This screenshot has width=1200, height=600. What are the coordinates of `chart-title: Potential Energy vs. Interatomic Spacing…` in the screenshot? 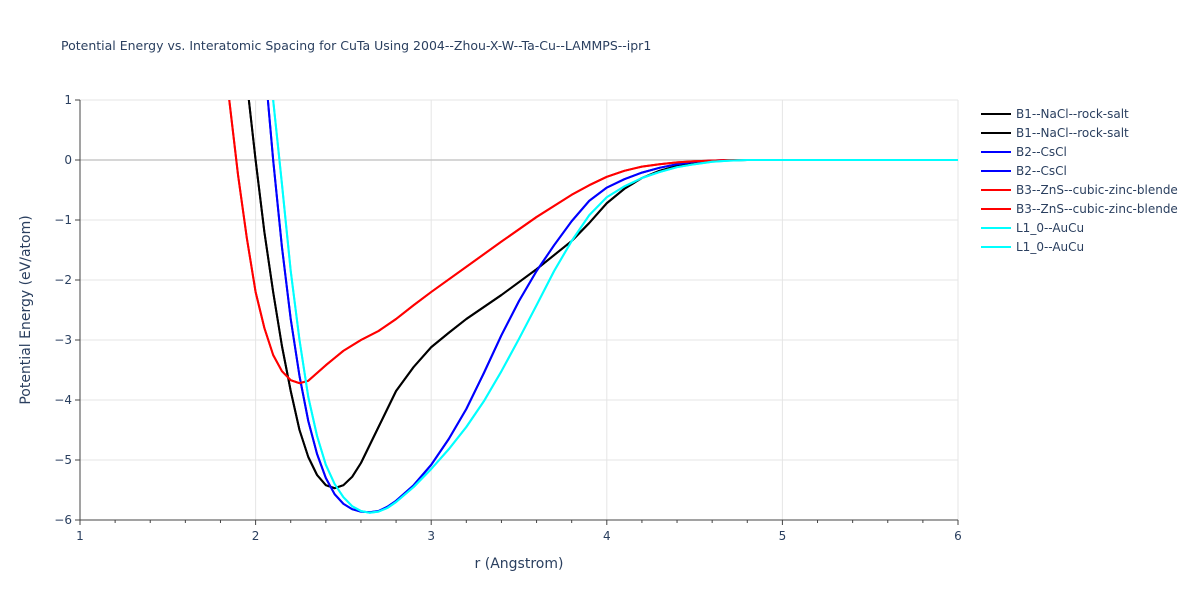 It's located at (356, 45).